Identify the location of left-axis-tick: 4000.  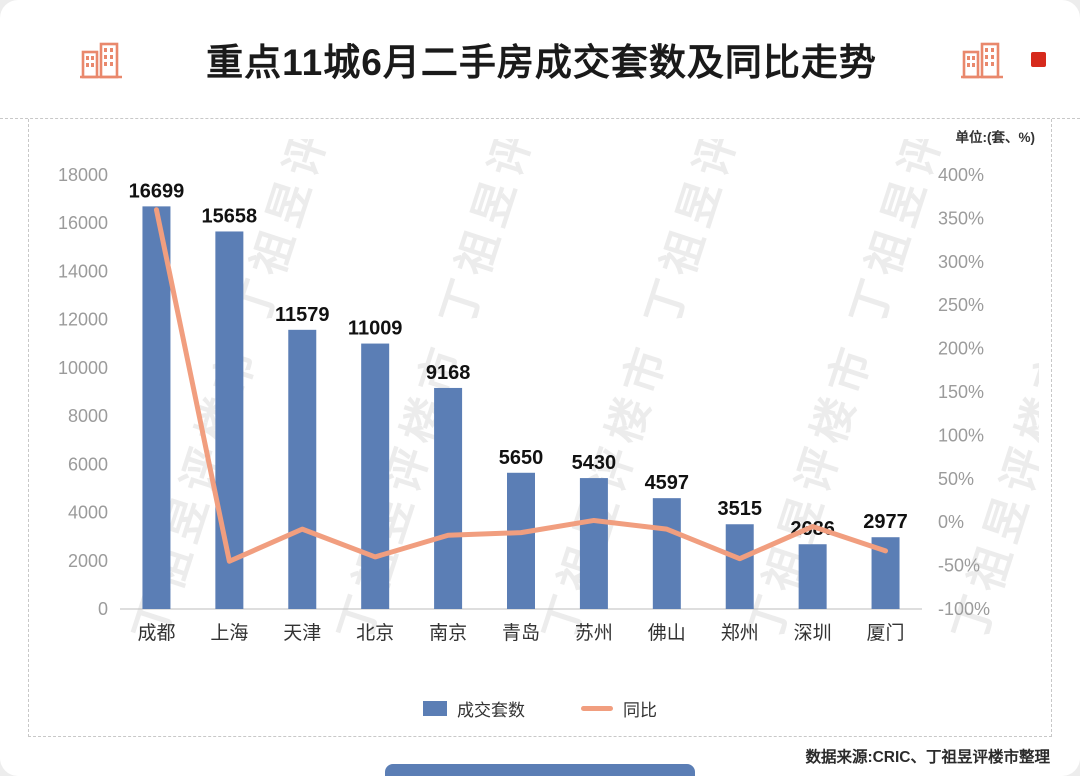
(88, 513).